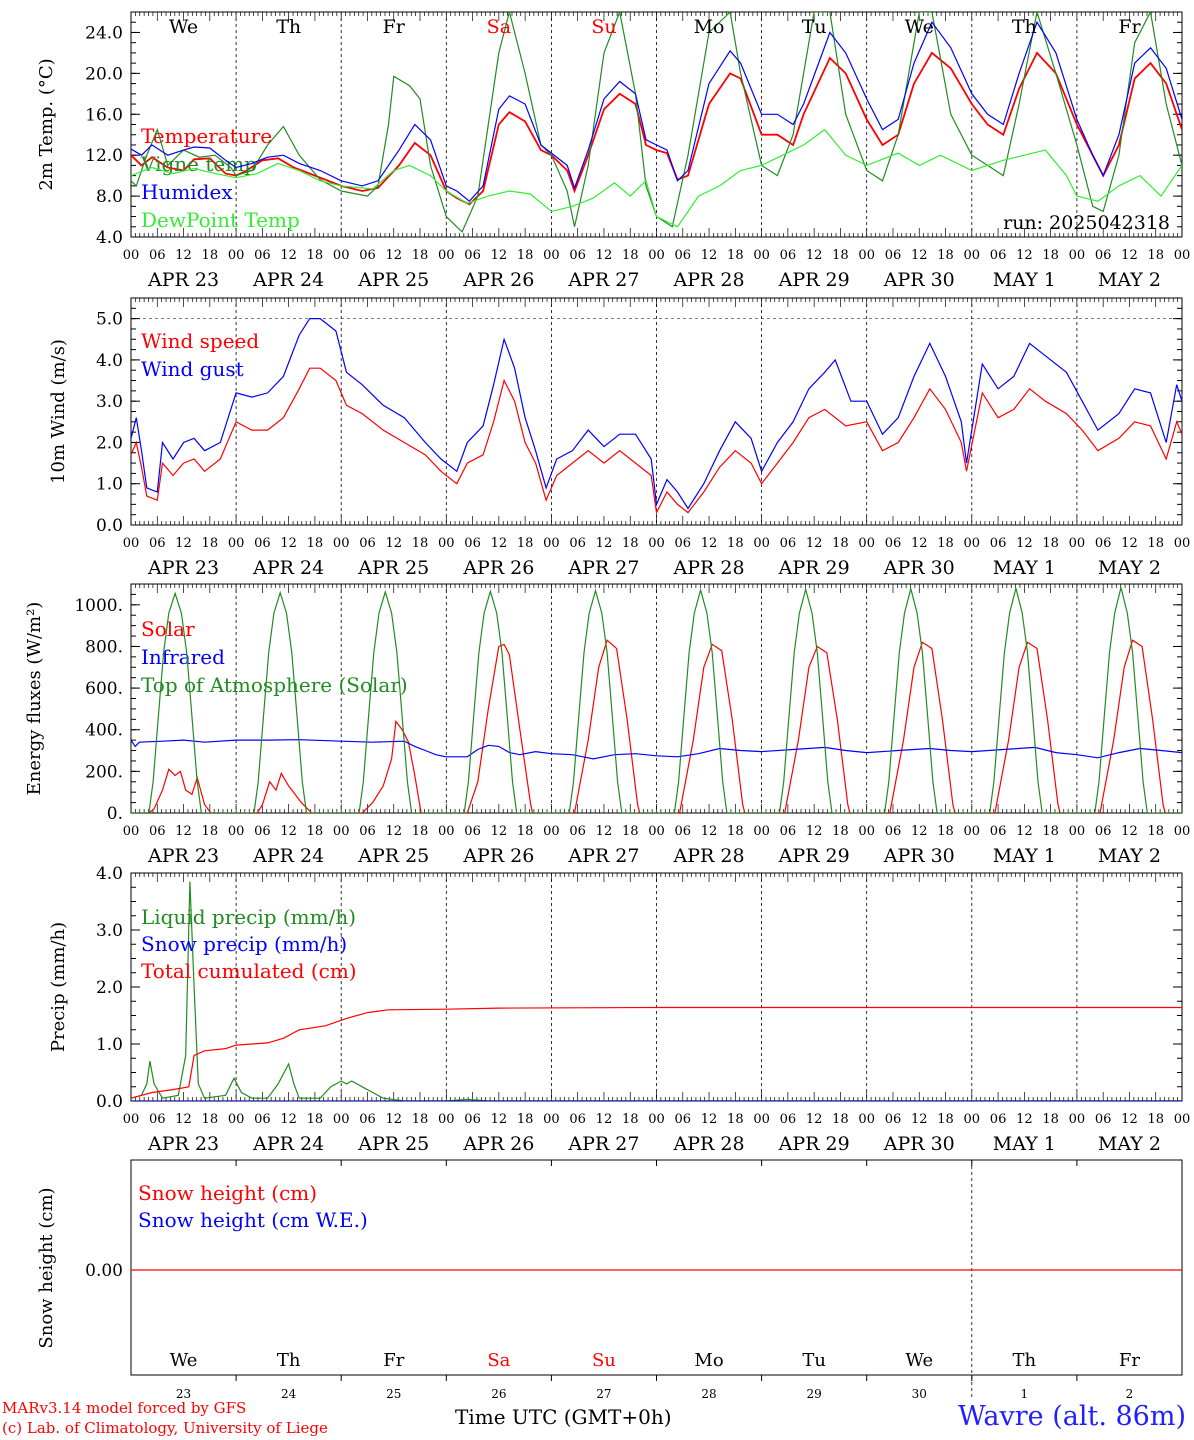  Describe the element at coordinates (104, 1271) in the screenshot. I see `y-tick-label: 0.00` at that location.